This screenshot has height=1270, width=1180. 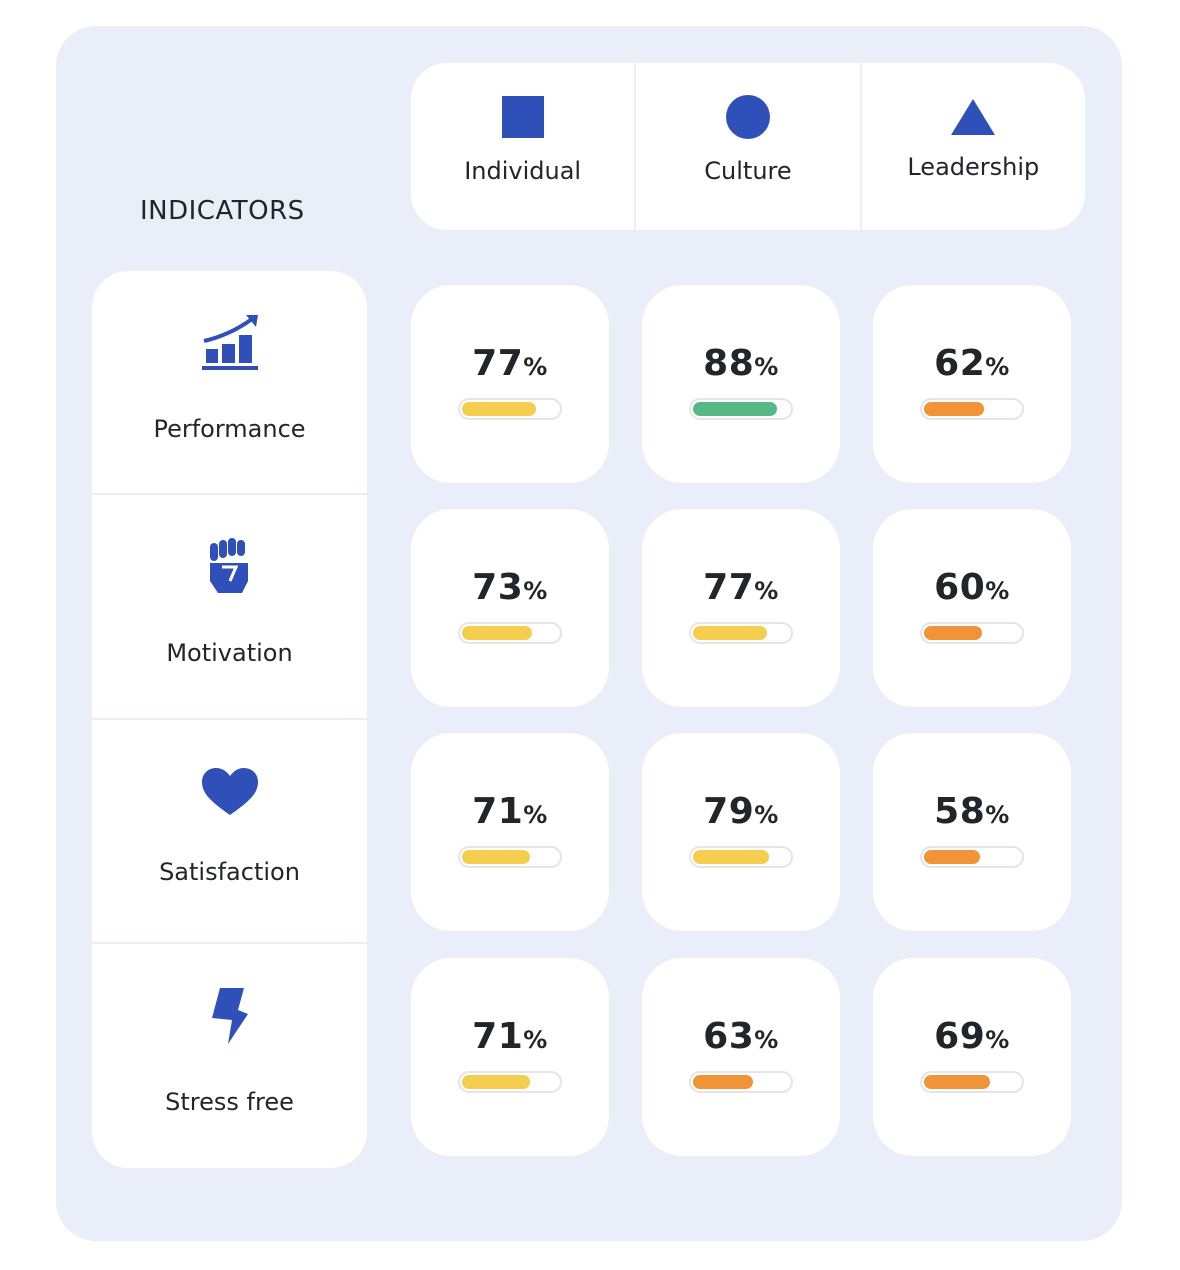 What do you see at coordinates (229, 429) in the screenshot?
I see `indicator-label: Performance` at bounding box center [229, 429].